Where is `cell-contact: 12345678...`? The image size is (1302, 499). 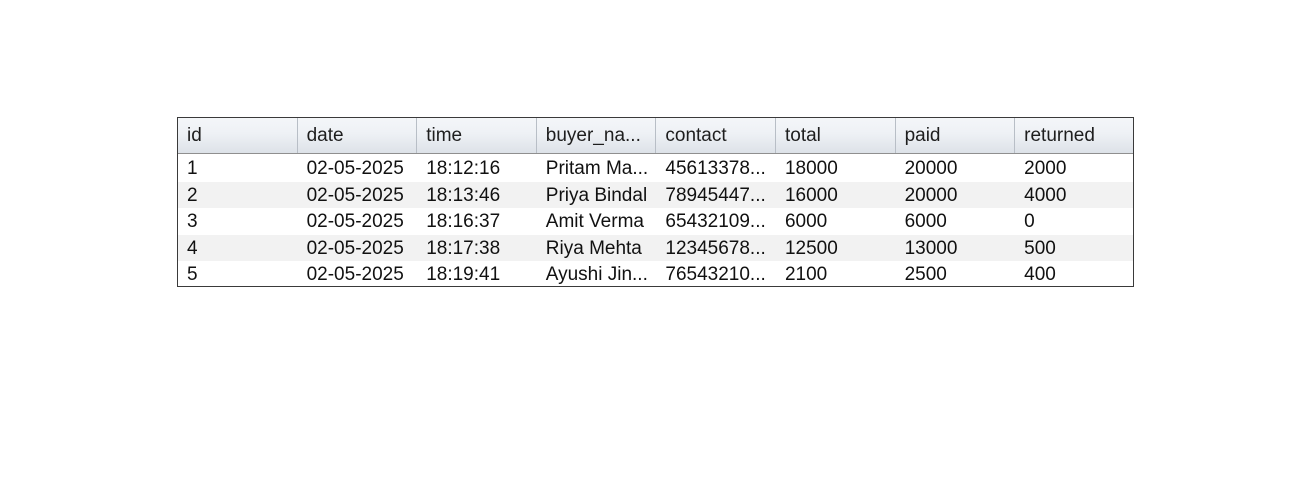 cell-contact: 12345678... is located at coordinates (715, 248).